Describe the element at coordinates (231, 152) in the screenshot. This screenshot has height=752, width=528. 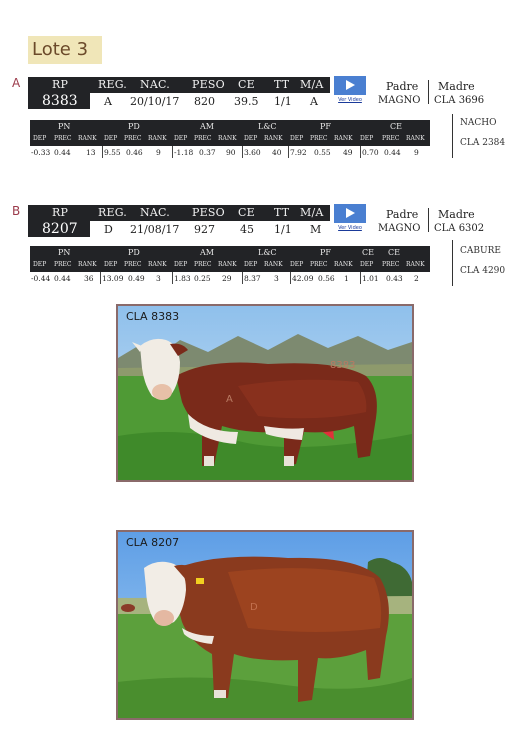
I see `ep-value: 90` at that location.